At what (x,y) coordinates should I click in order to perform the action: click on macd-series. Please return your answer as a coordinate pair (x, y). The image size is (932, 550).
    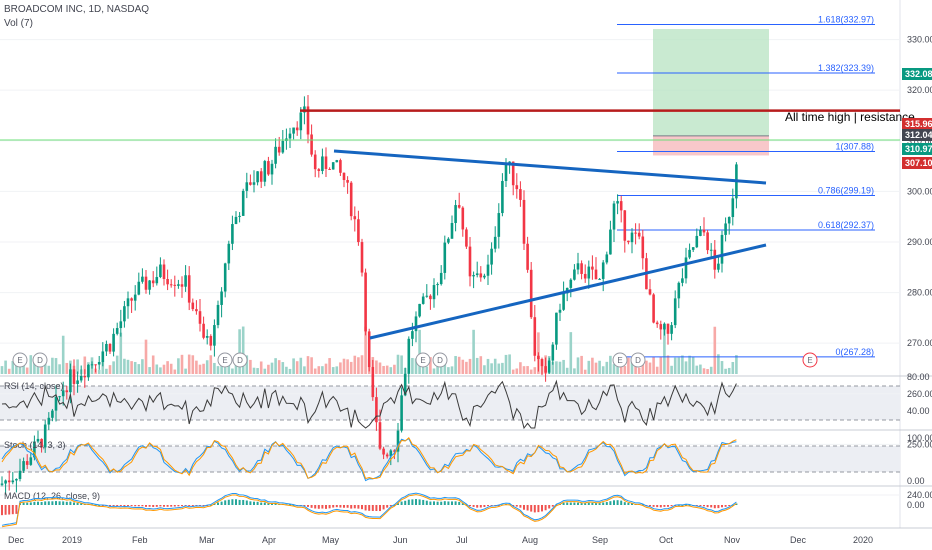
    Looking at the image, I should click on (369, 509).